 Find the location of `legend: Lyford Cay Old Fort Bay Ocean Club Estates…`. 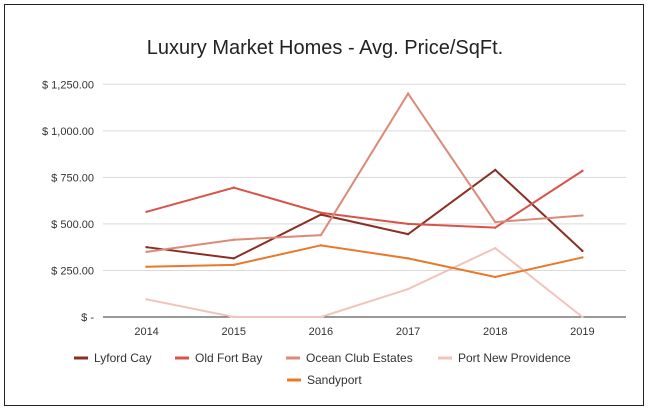

legend: Lyford Cay Old Fort Bay Ocean Club Estates… is located at coordinates (322, 369).